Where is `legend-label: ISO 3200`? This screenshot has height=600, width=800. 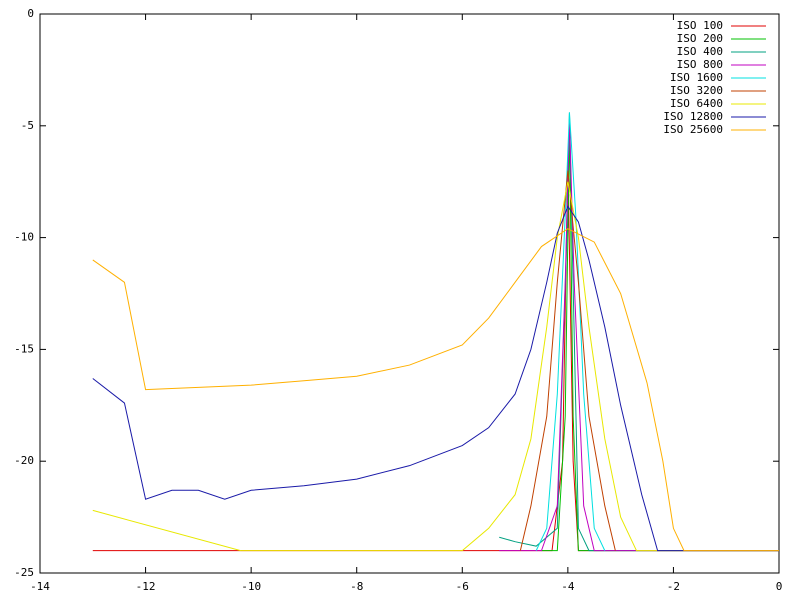 legend-label: ISO 3200 is located at coordinates (696, 90).